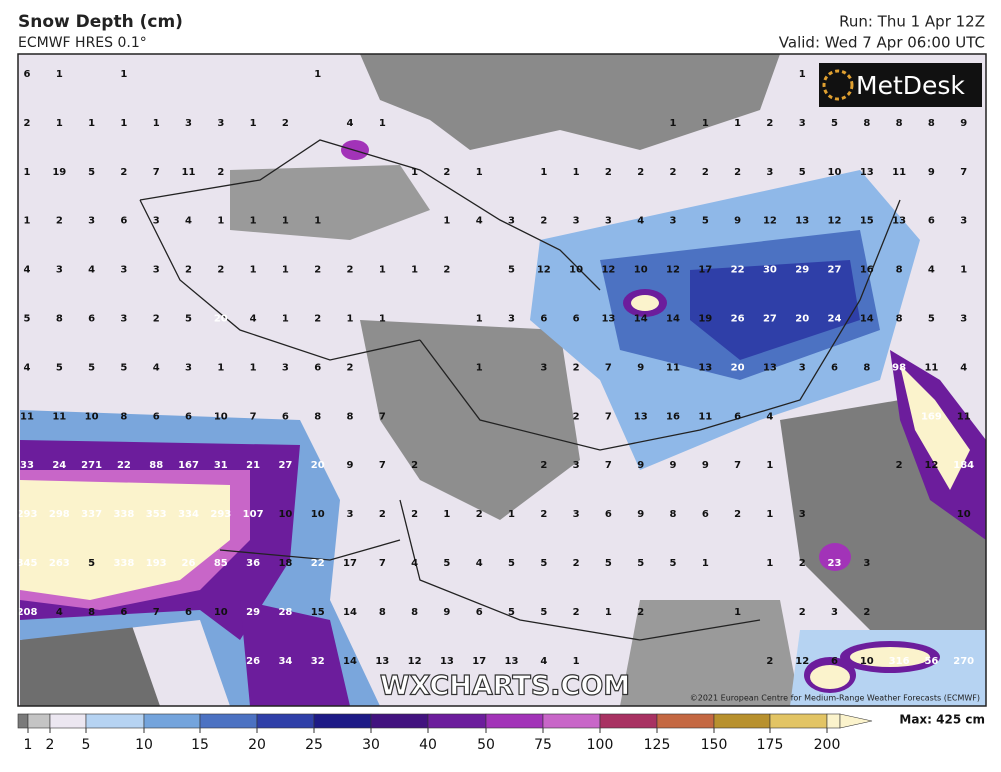  What do you see at coordinates (673, 416) in the screenshot?
I see `depth-value: 16` at bounding box center [673, 416].